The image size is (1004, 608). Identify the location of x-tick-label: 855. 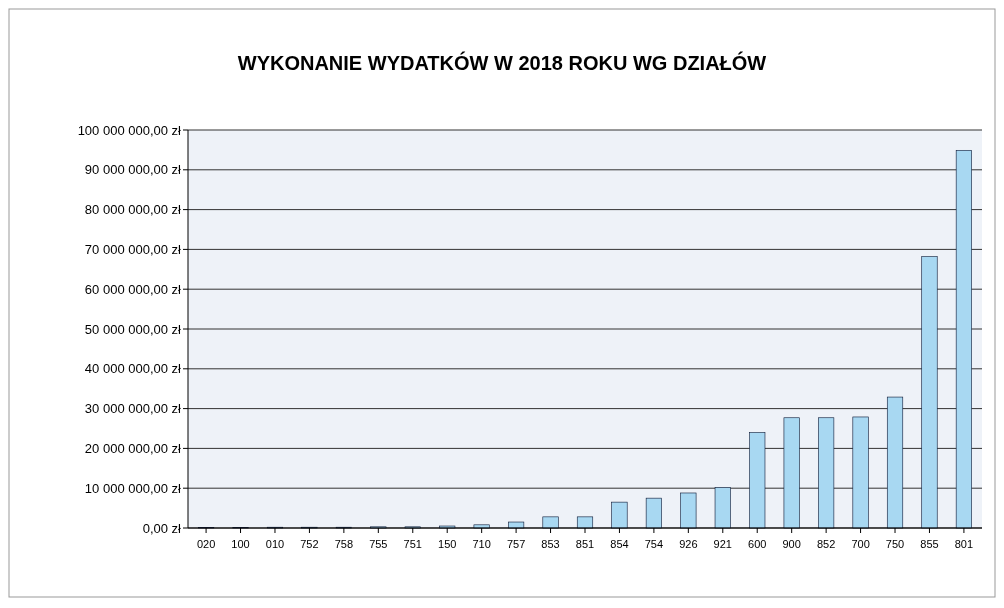
(929, 544).